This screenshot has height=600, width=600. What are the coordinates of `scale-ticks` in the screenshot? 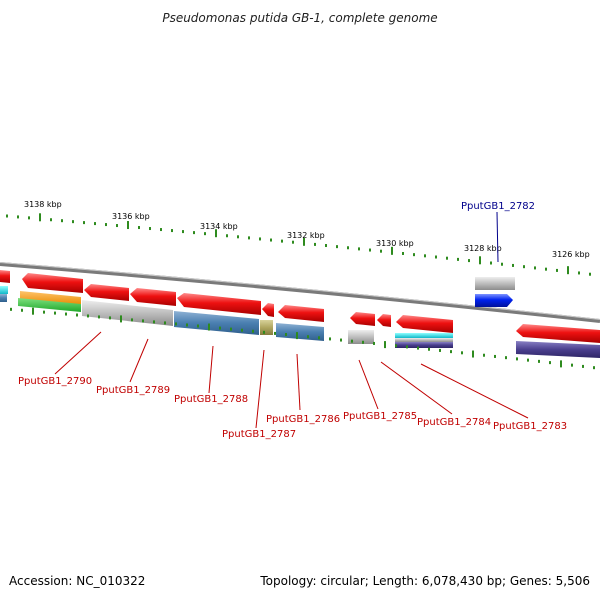 It's located at (298, 244).